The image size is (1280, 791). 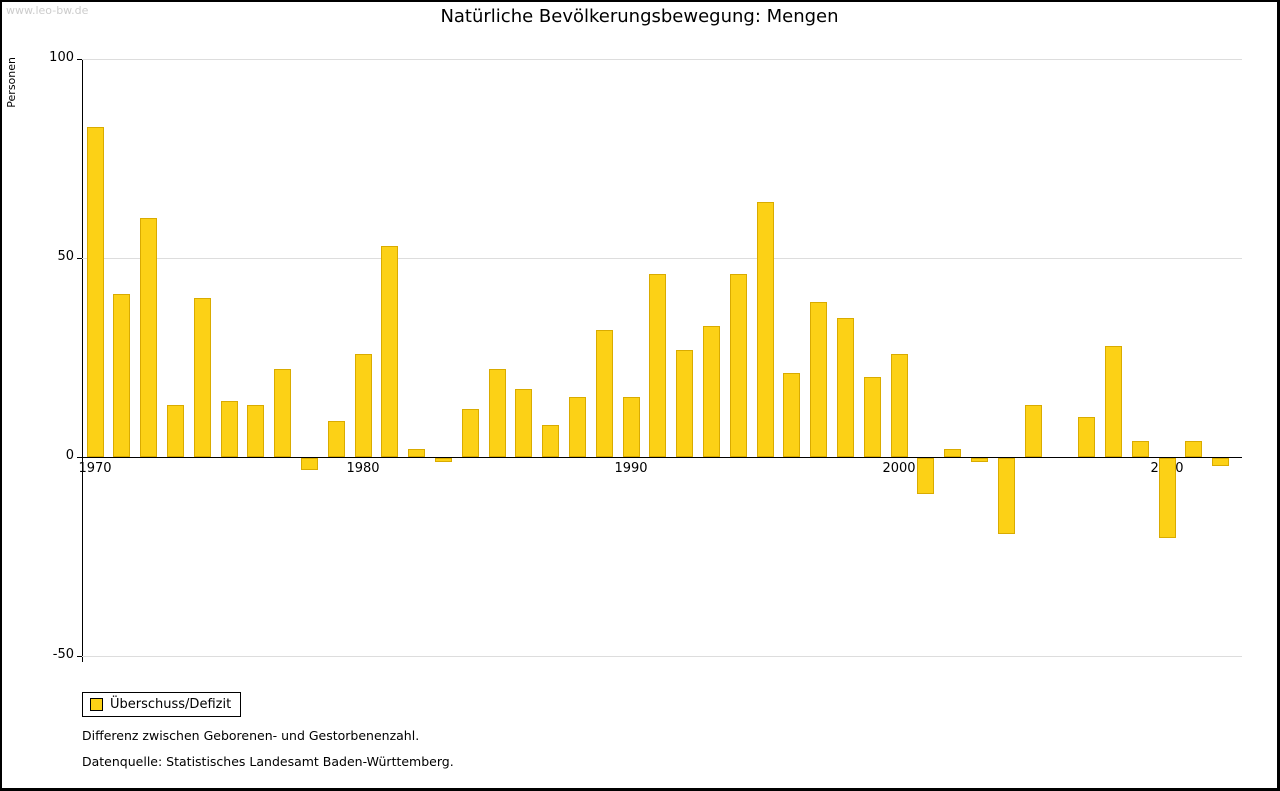 What do you see at coordinates (604, 393) in the screenshot?
I see `bar-1989` at bounding box center [604, 393].